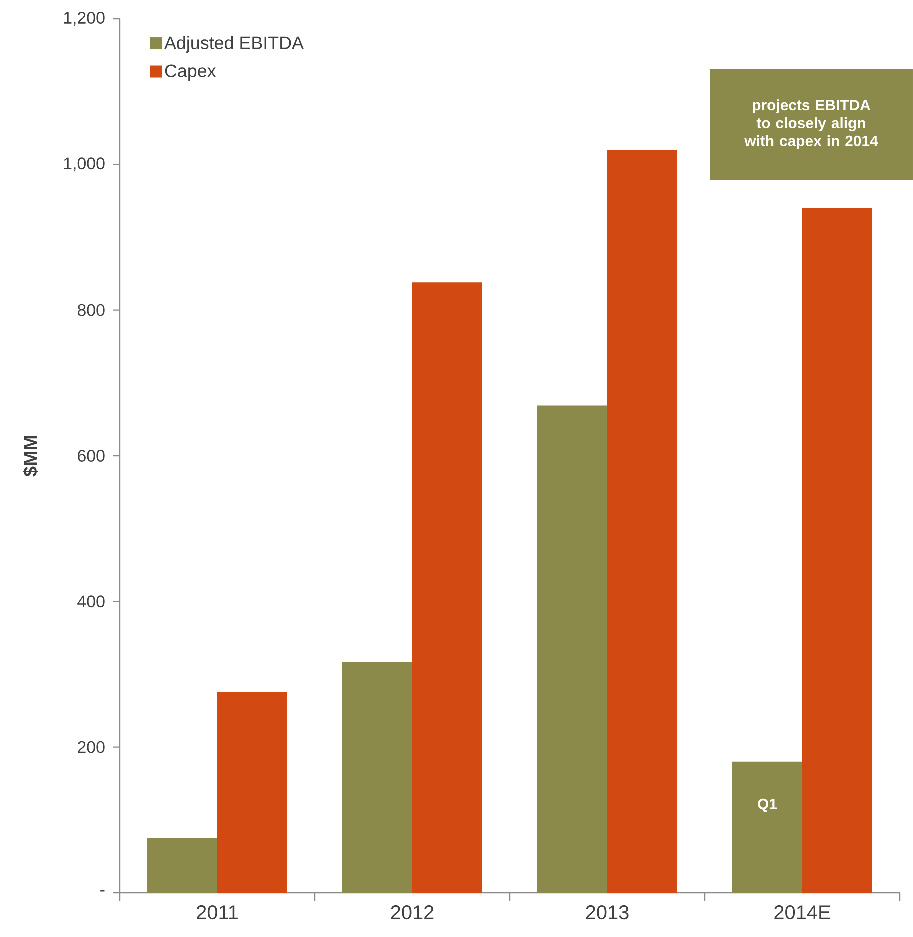 Image resolution: width=913 pixels, height=937 pixels. Describe the element at coordinates (412, 913) in the screenshot. I see `x-tick-label: 2012` at that location.